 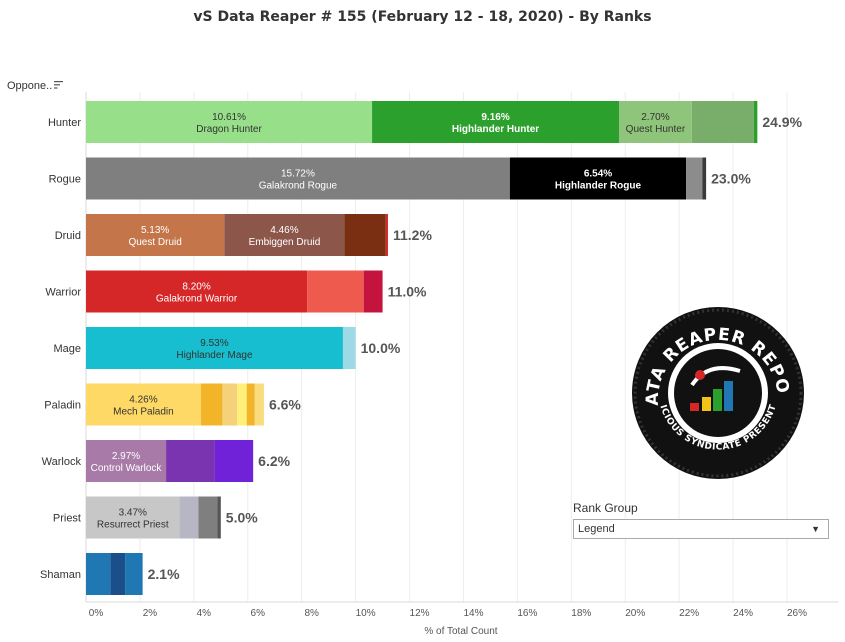 What do you see at coordinates (381, 348) in the screenshot?
I see `total-label: 10.0%` at bounding box center [381, 348].